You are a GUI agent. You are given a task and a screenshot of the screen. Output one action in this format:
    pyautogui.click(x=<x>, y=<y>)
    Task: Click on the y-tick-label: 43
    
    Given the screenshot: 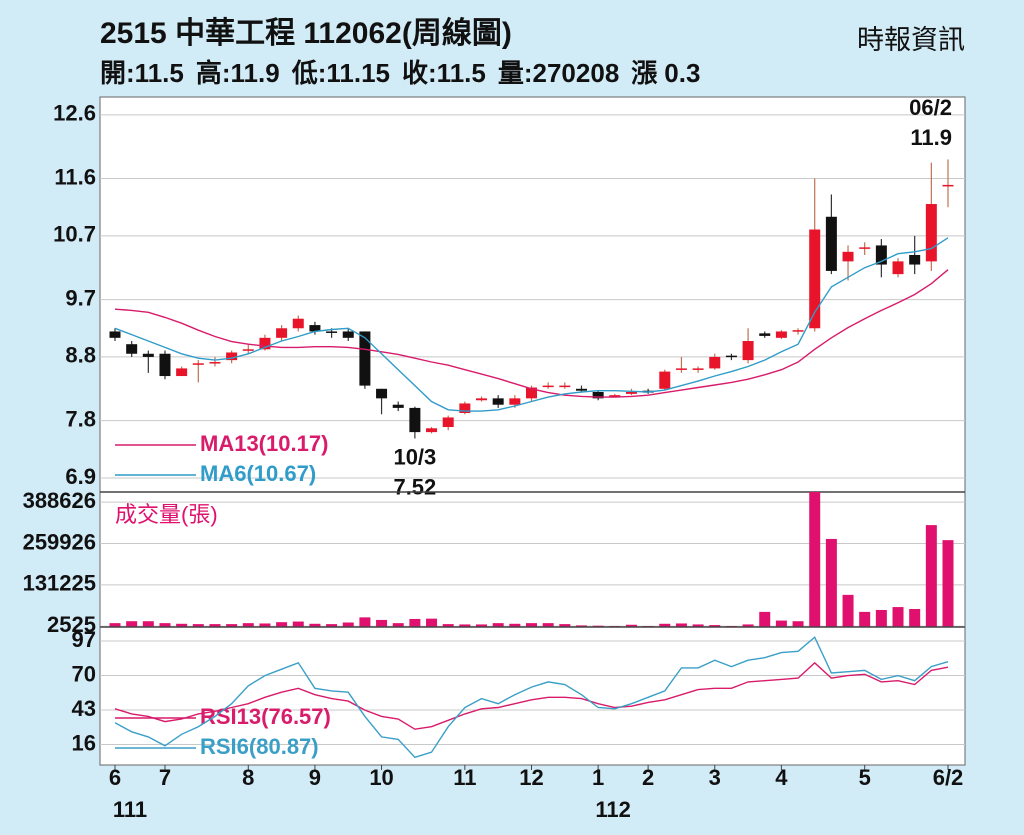 What is the action you would take?
    pyautogui.click(x=84, y=708)
    